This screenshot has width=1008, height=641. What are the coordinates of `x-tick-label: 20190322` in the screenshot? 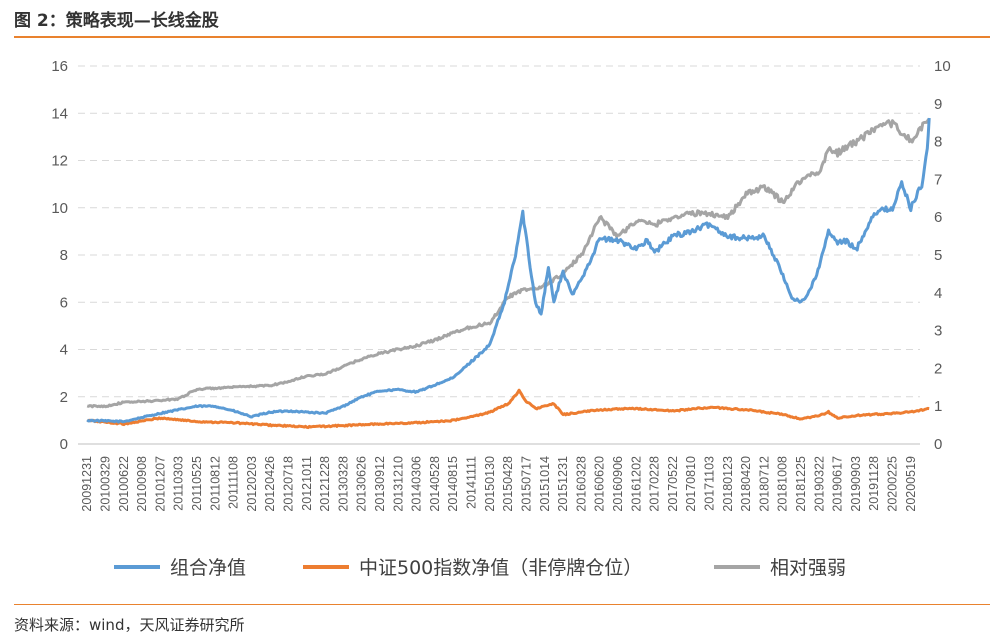 It's located at (819, 484).